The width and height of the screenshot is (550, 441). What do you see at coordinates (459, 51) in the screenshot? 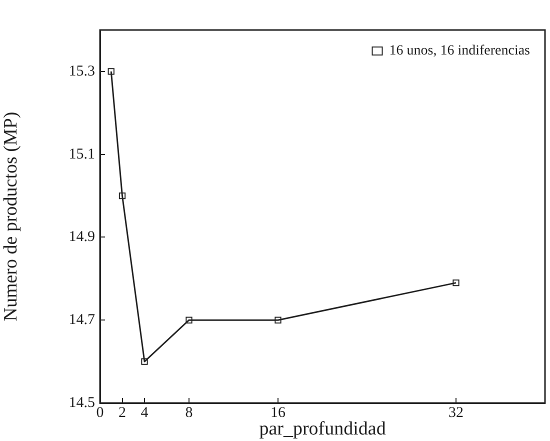
I see `legend-label: 16 unos, 16 indiferencias` at bounding box center [459, 51].